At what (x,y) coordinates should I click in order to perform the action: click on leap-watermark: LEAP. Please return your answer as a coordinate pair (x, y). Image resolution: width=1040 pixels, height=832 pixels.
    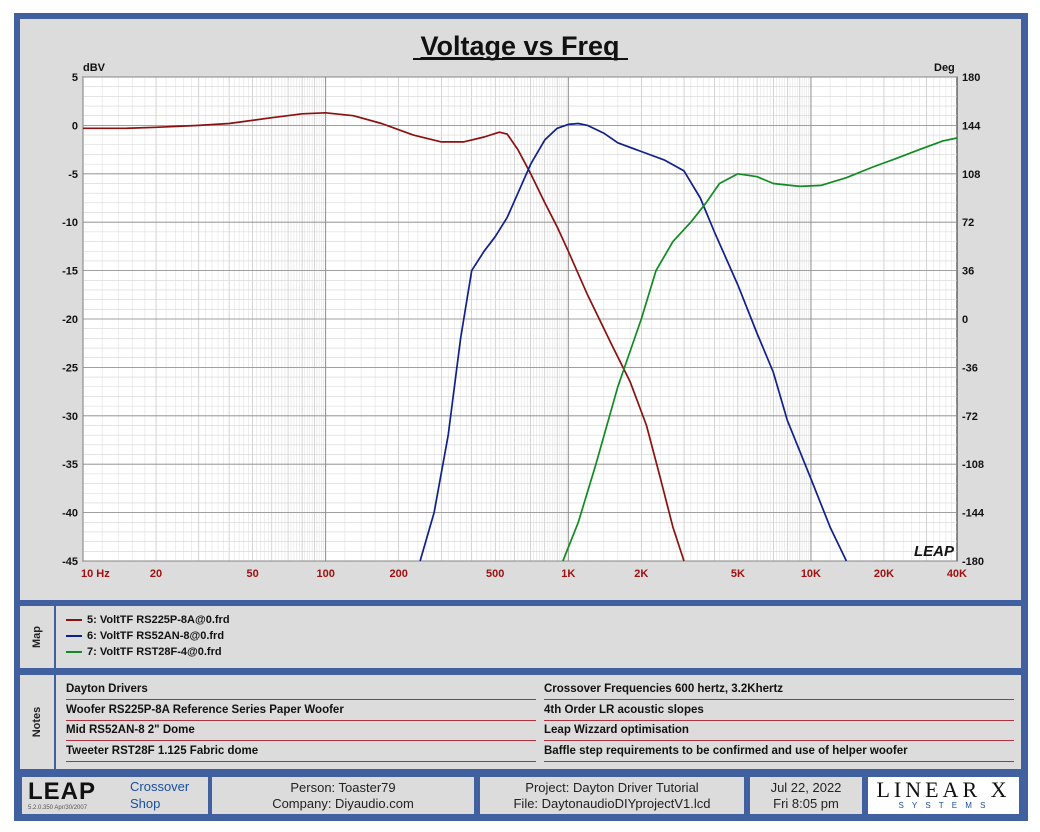
    Looking at the image, I should click on (934, 551).